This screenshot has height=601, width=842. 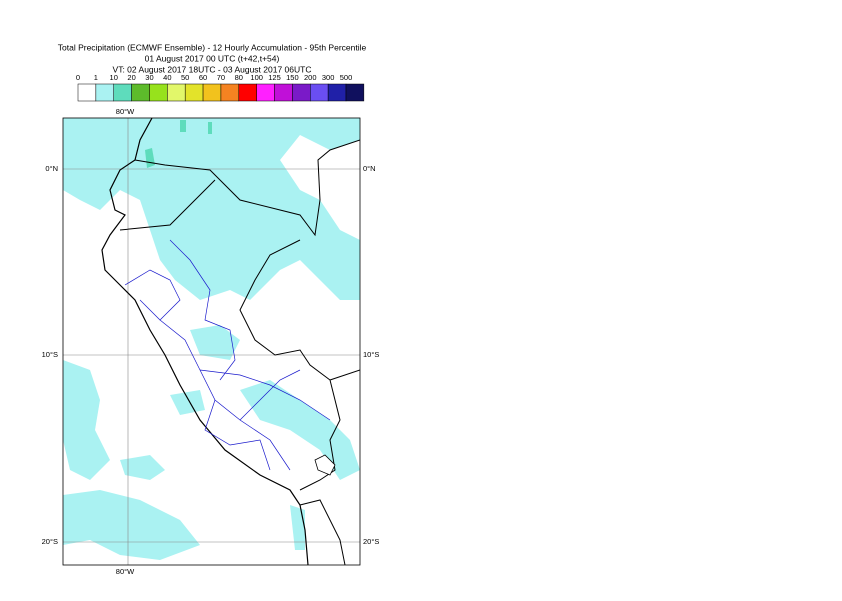 What do you see at coordinates (274, 77) in the screenshot?
I see `legend-threshold: 125` at bounding box center [274, 77].